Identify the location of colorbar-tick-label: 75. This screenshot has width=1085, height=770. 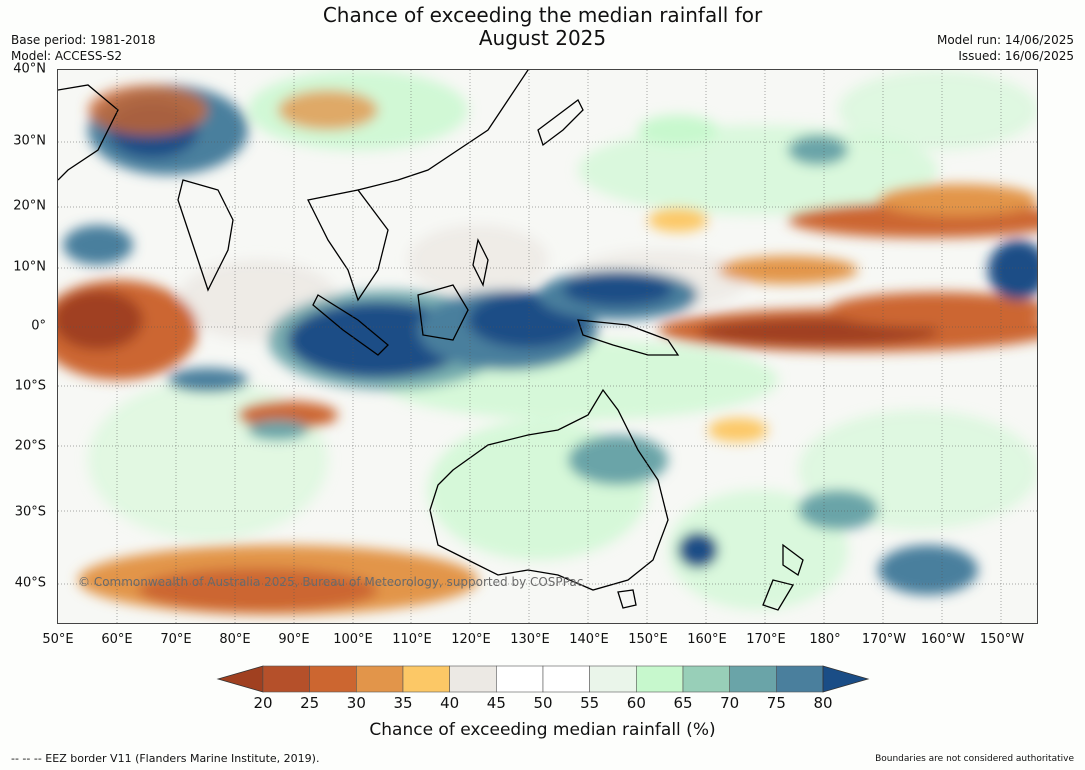
(776, 703).